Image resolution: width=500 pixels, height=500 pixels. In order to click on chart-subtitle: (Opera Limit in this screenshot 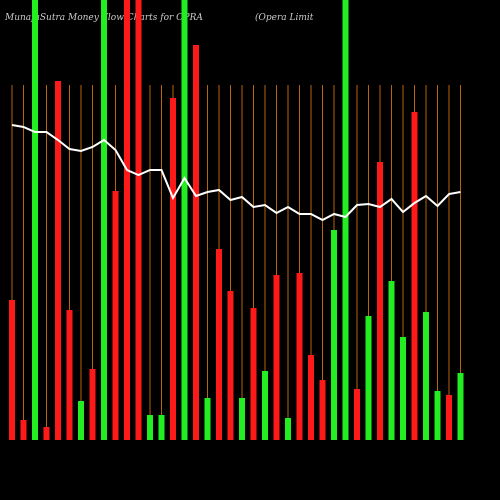, I will do `click(284, 17)`.